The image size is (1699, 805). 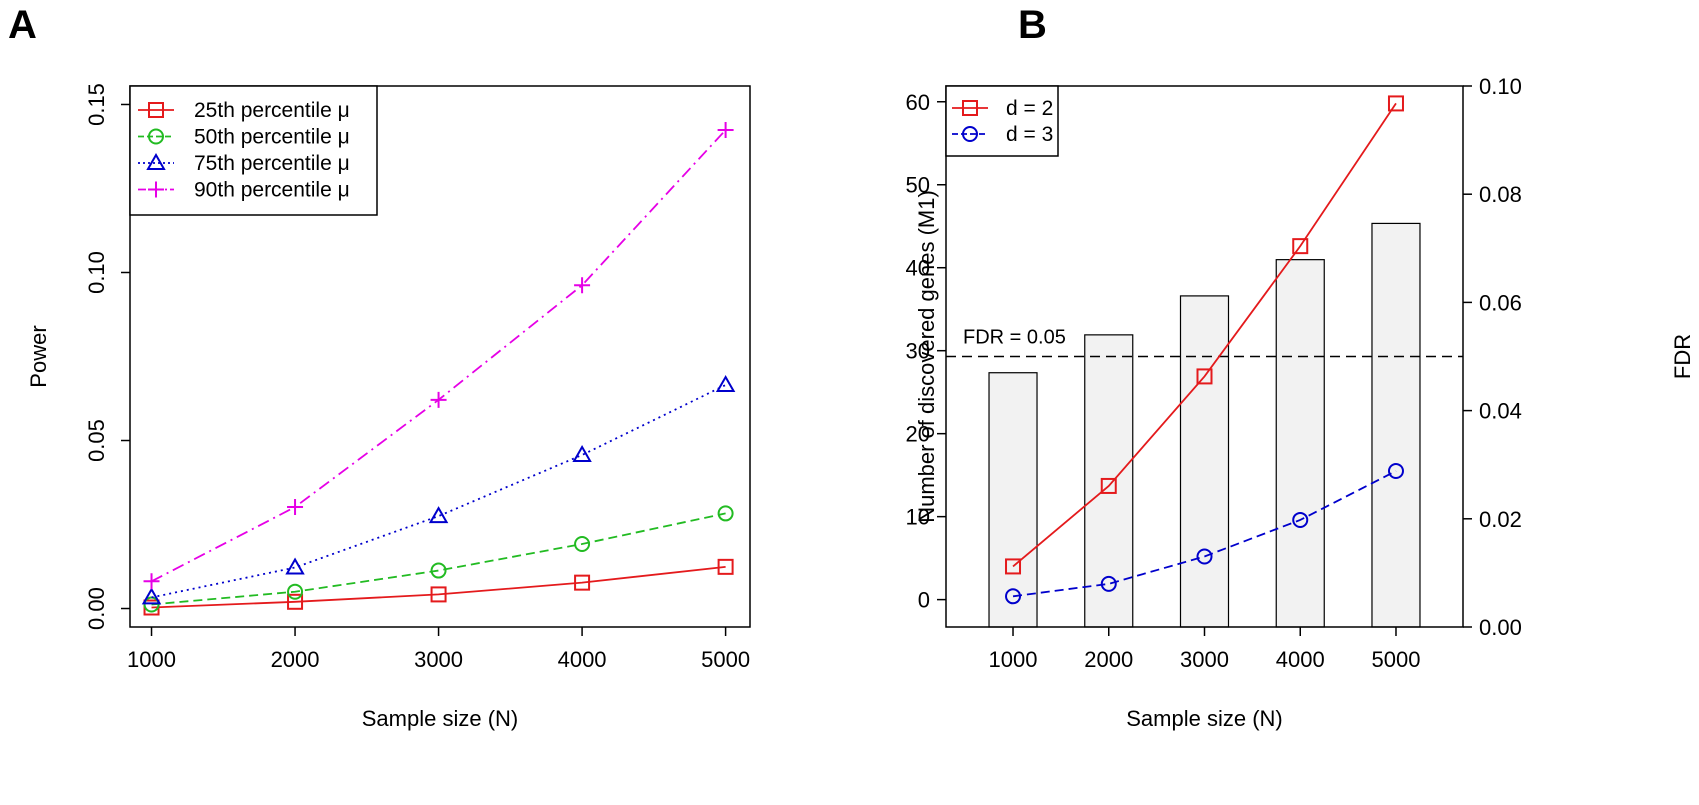 What do you see at coordinates (1396, 659) in the screenshot?
I see `x-tick-label-b: 5000` at bounding box center [1396, 659].